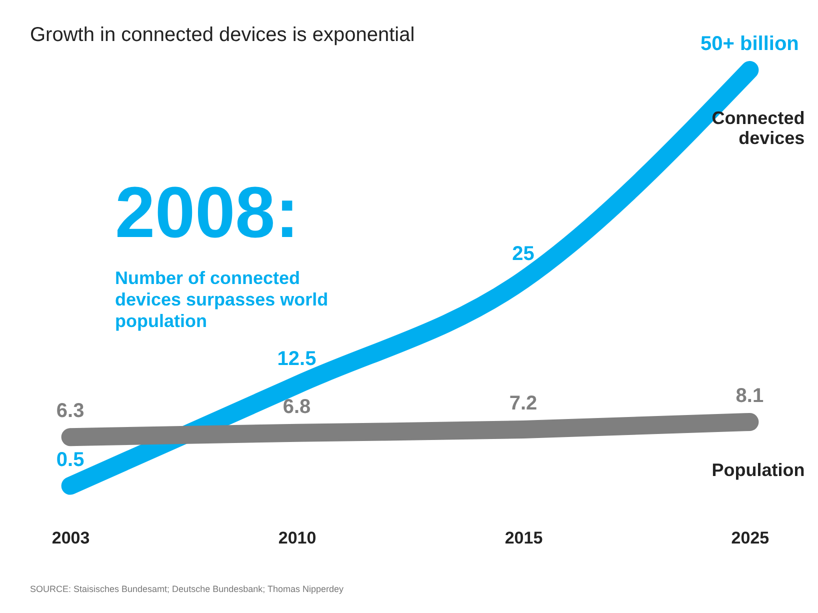 This screenshot has height=613, width=818. I want to click on text: Population, so click(758, 470).